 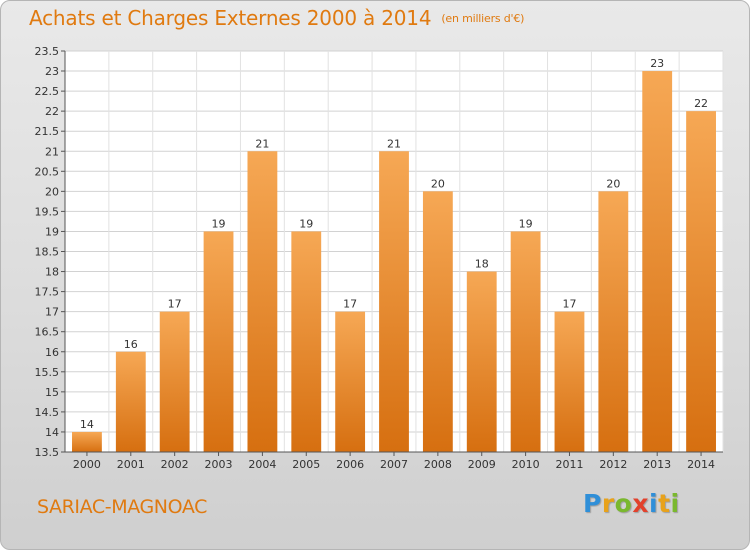 What do you see at coordinates (47, 372) in the screenshot?
I see `y-tick-label: 15.5` at bounding box center [47, 372].